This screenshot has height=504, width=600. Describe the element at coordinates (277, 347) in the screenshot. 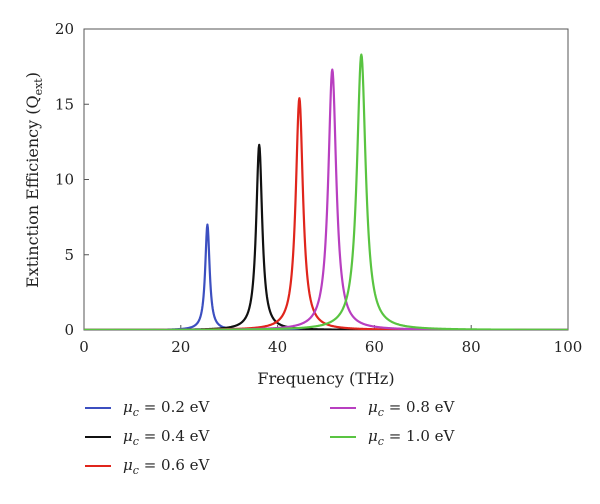

I see `x-tick-label: 40` at that location.